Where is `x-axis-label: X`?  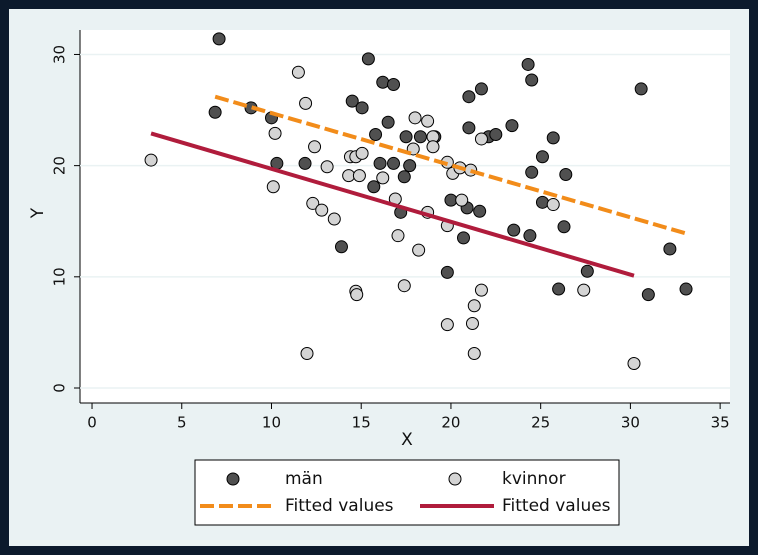 x-axis-label: X is located at coordinates (407, 440).